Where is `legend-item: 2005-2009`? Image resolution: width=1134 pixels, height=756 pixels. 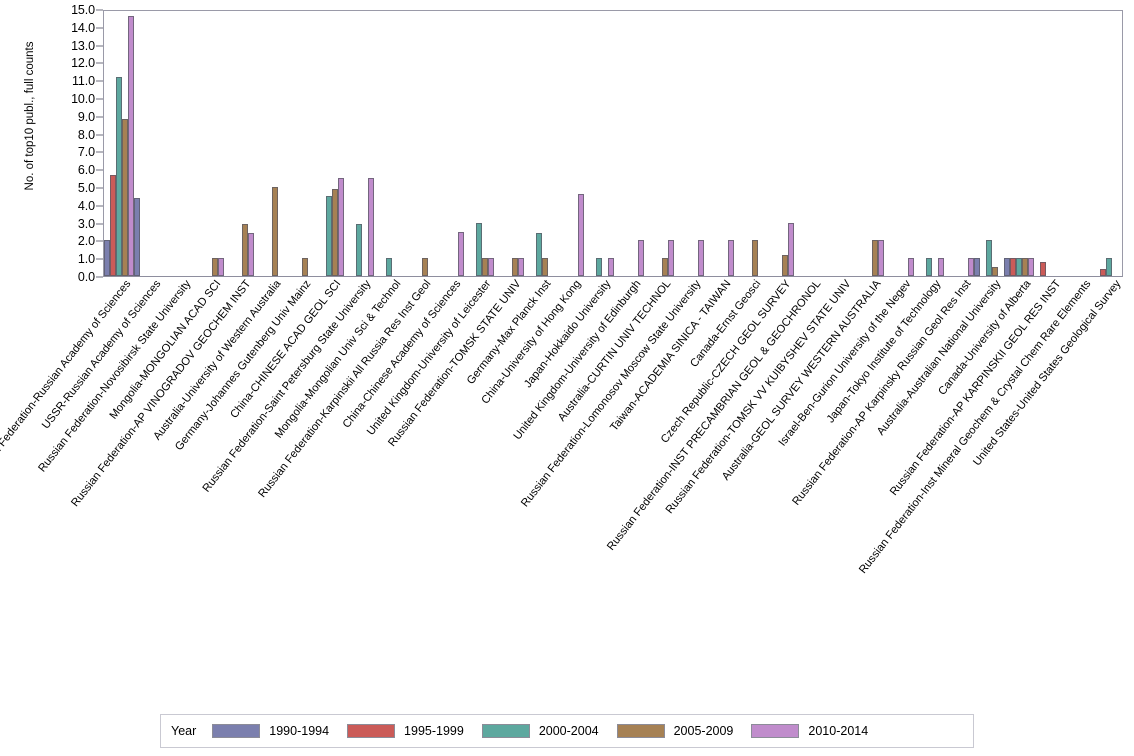
legend-item: 2005-2009 is located at coordinates (675, 731).